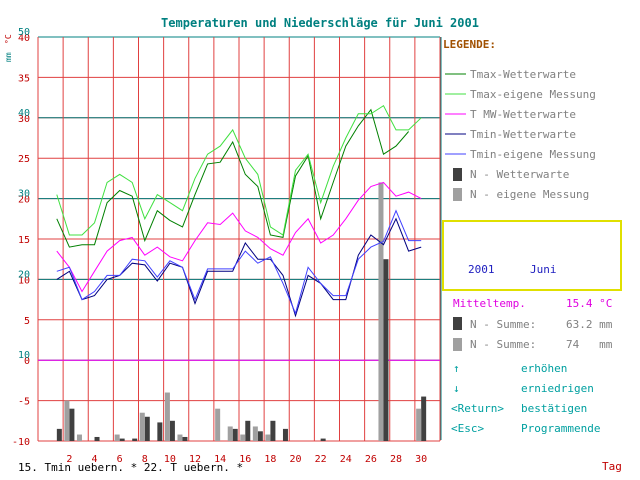 Image resolution: width=640 pixels, height=480 pixels. I want to click on legend-label: T MW-Wetterwarte, so click(523, 114).